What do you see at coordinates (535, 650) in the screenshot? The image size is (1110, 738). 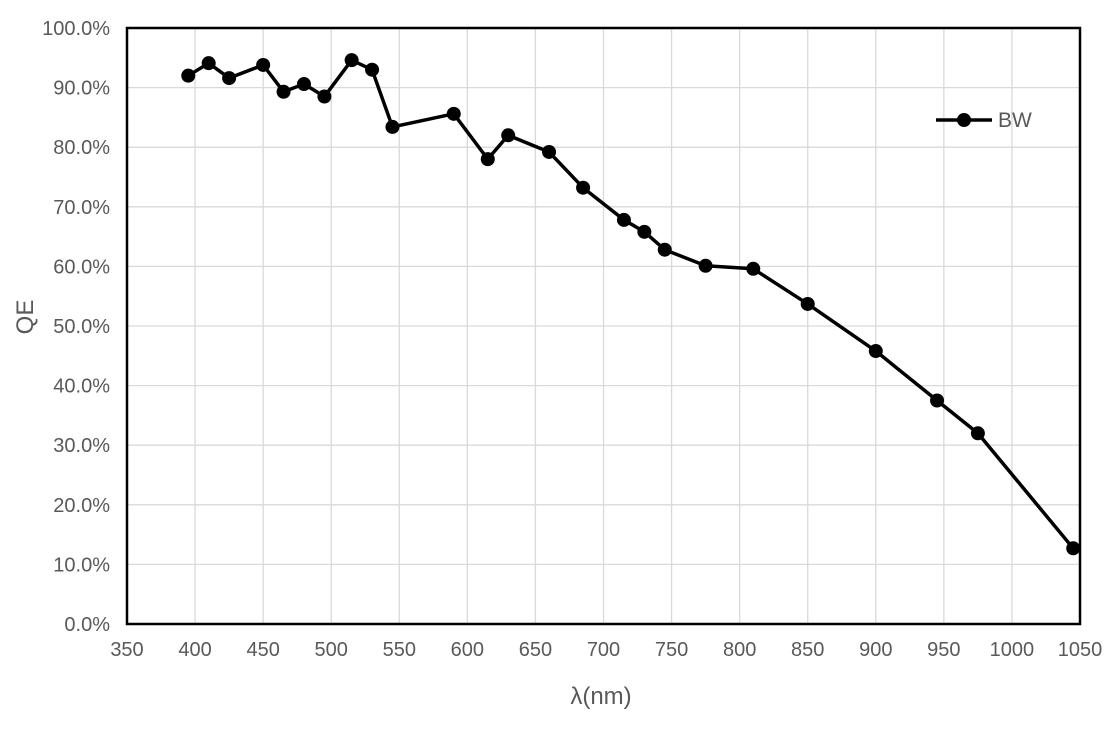 I see `x-tick-label: 650` at bounding box center [535, 650].